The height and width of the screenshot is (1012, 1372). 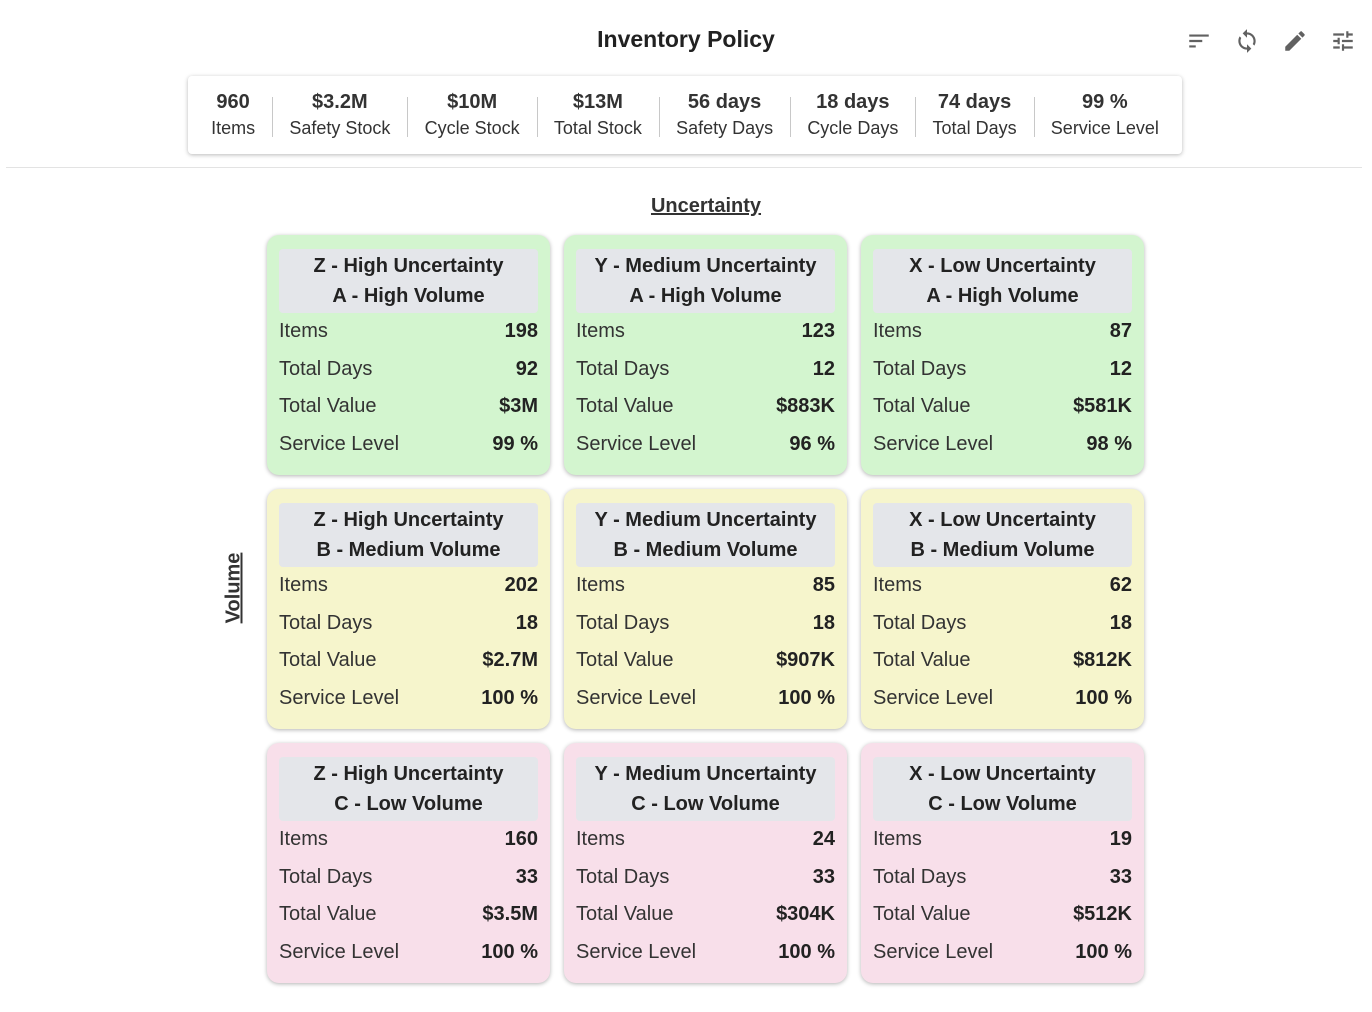 I want to click on kpi-value: 74 days, so click(x=974, y=102).